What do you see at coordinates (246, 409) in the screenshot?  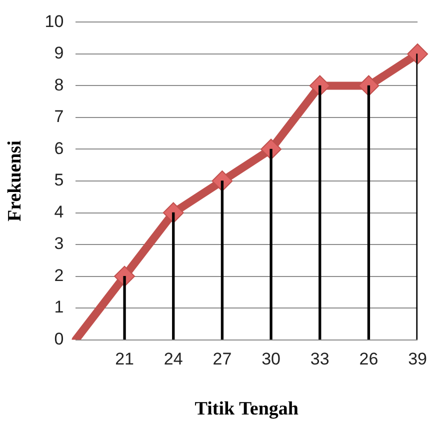 I see `x-axis-title: Titik Tengah` at bounding box center [246, 409].